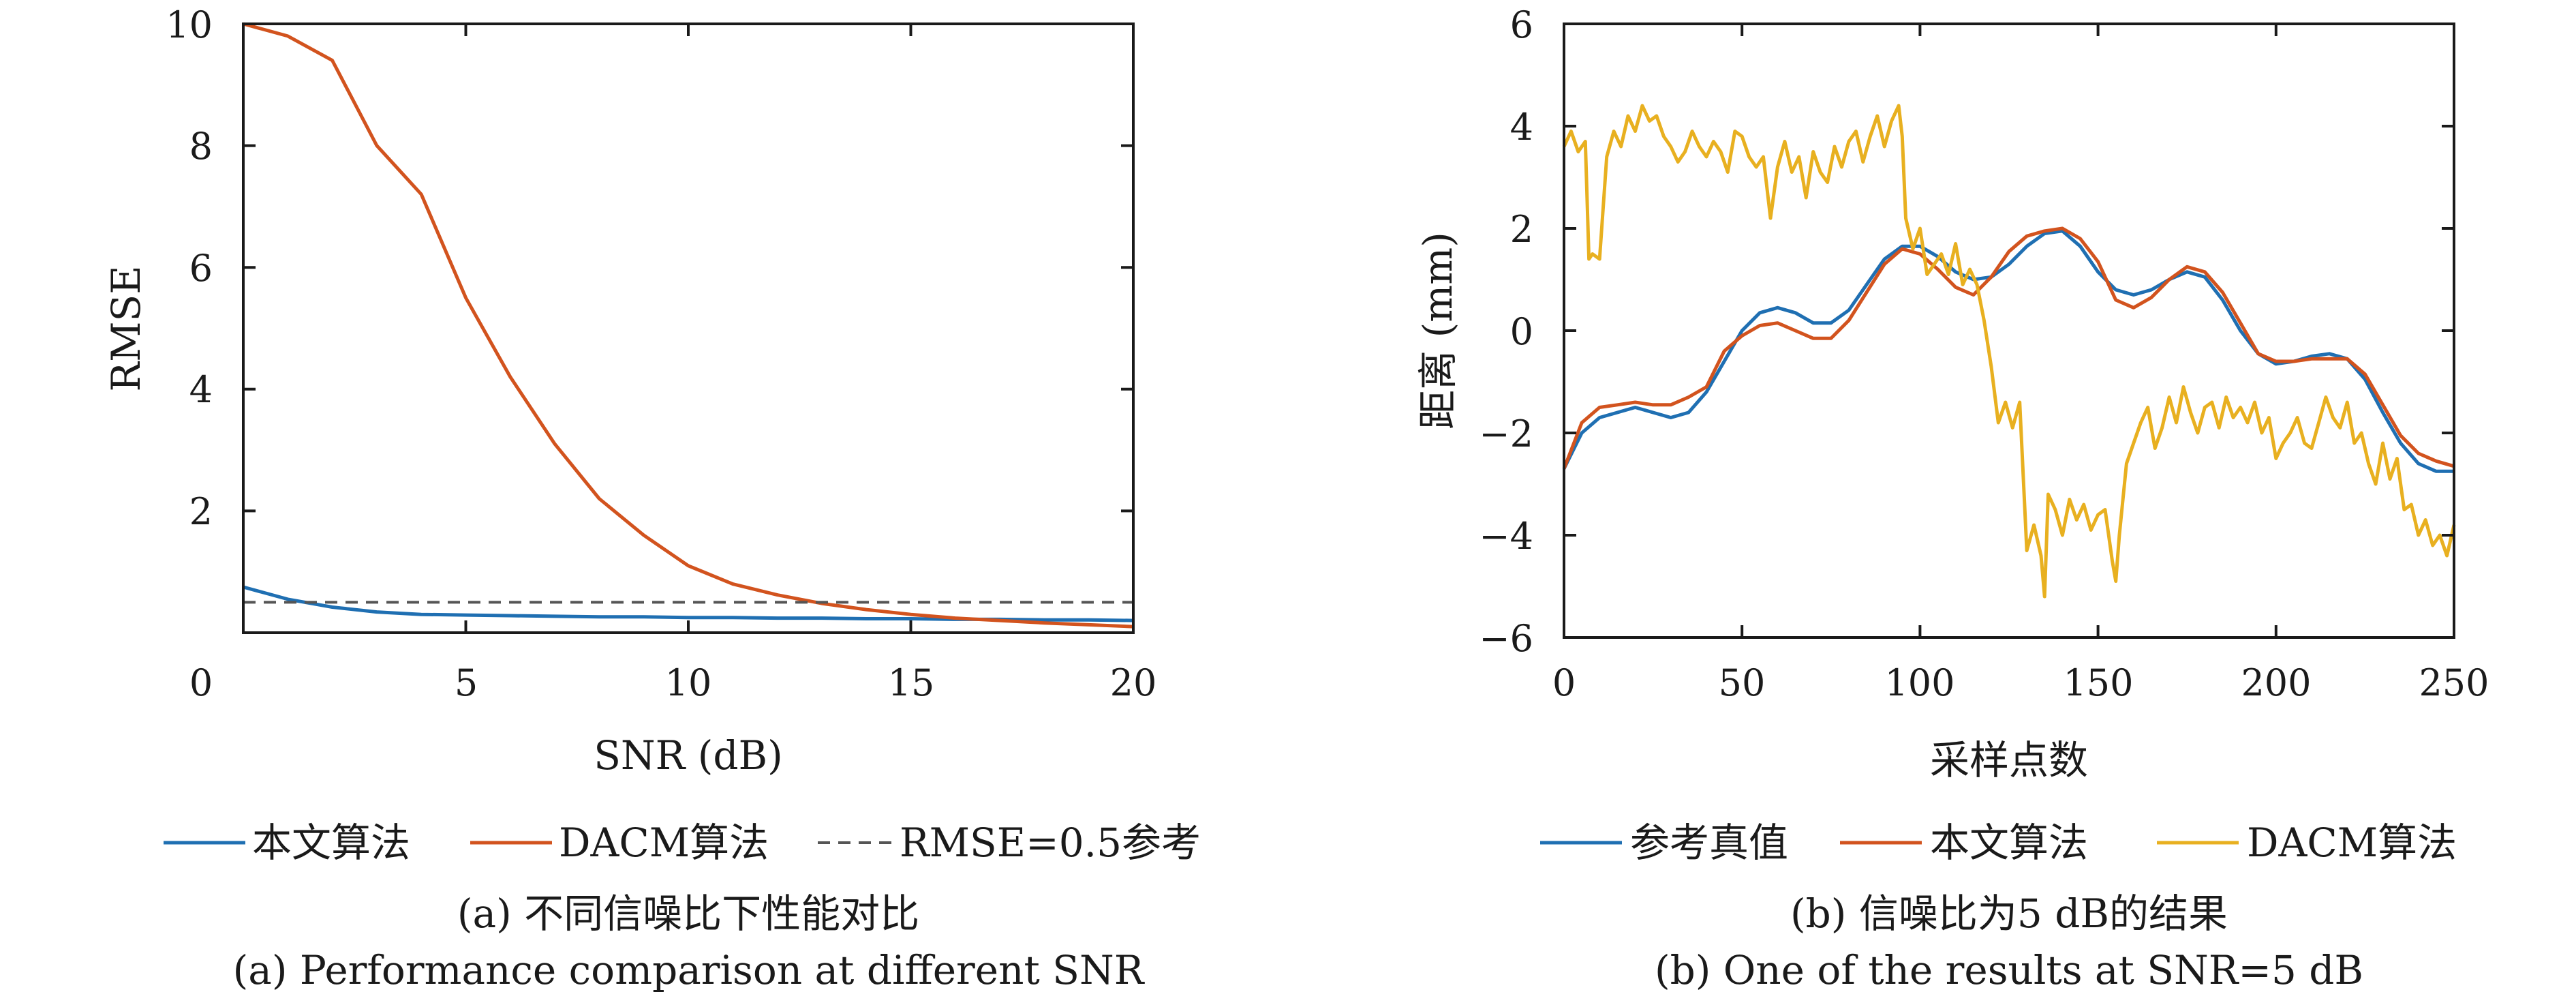 This screenshot has width=2576, height=992. What do you see at coordinates (1506, 639) in the screenshot?
I see `panel-b-y-tick-label: −6` at bounding box center [1506, 639].